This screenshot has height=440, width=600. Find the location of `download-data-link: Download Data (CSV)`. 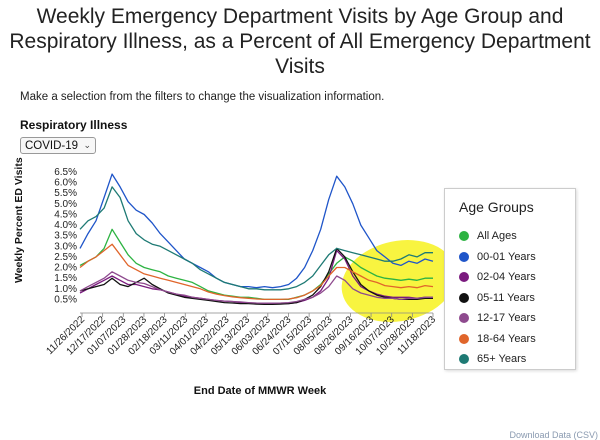

download-data-link: Download Data (CSV) is located at coordinates (553, 435).